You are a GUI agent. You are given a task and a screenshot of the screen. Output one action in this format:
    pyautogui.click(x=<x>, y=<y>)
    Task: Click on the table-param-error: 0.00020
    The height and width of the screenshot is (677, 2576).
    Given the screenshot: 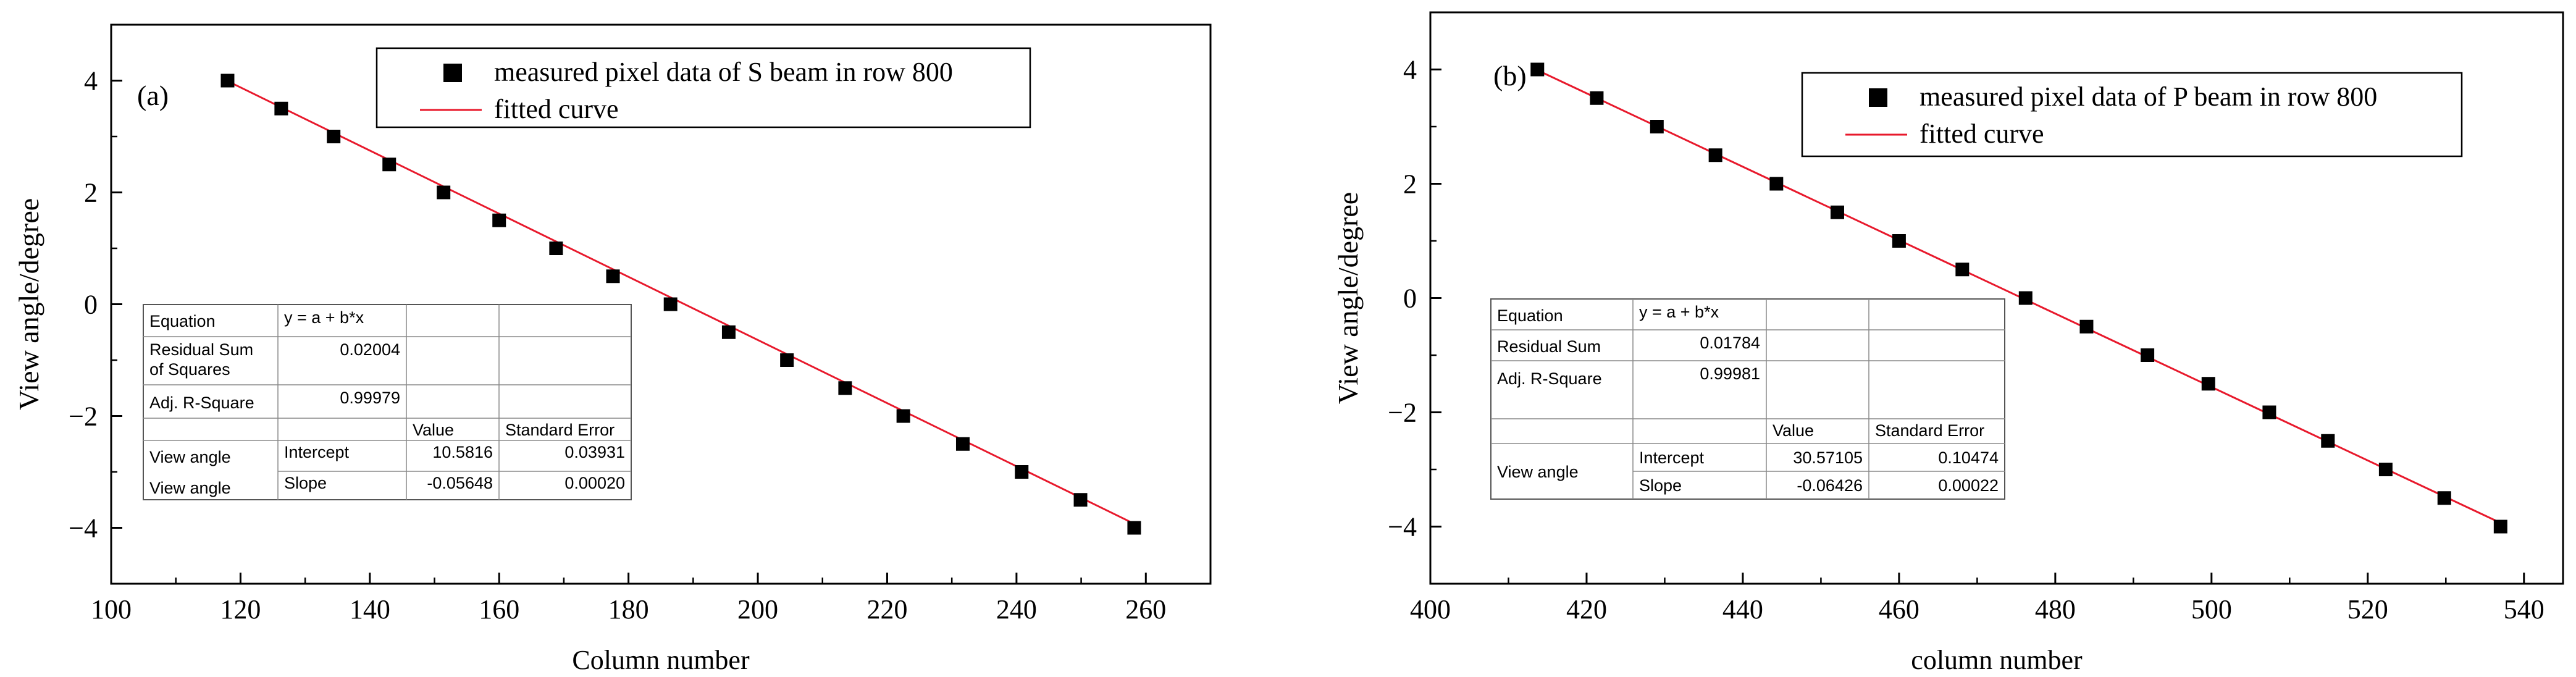 What is the action you would take?
    pyautogui.click(x=594, y=483)
    